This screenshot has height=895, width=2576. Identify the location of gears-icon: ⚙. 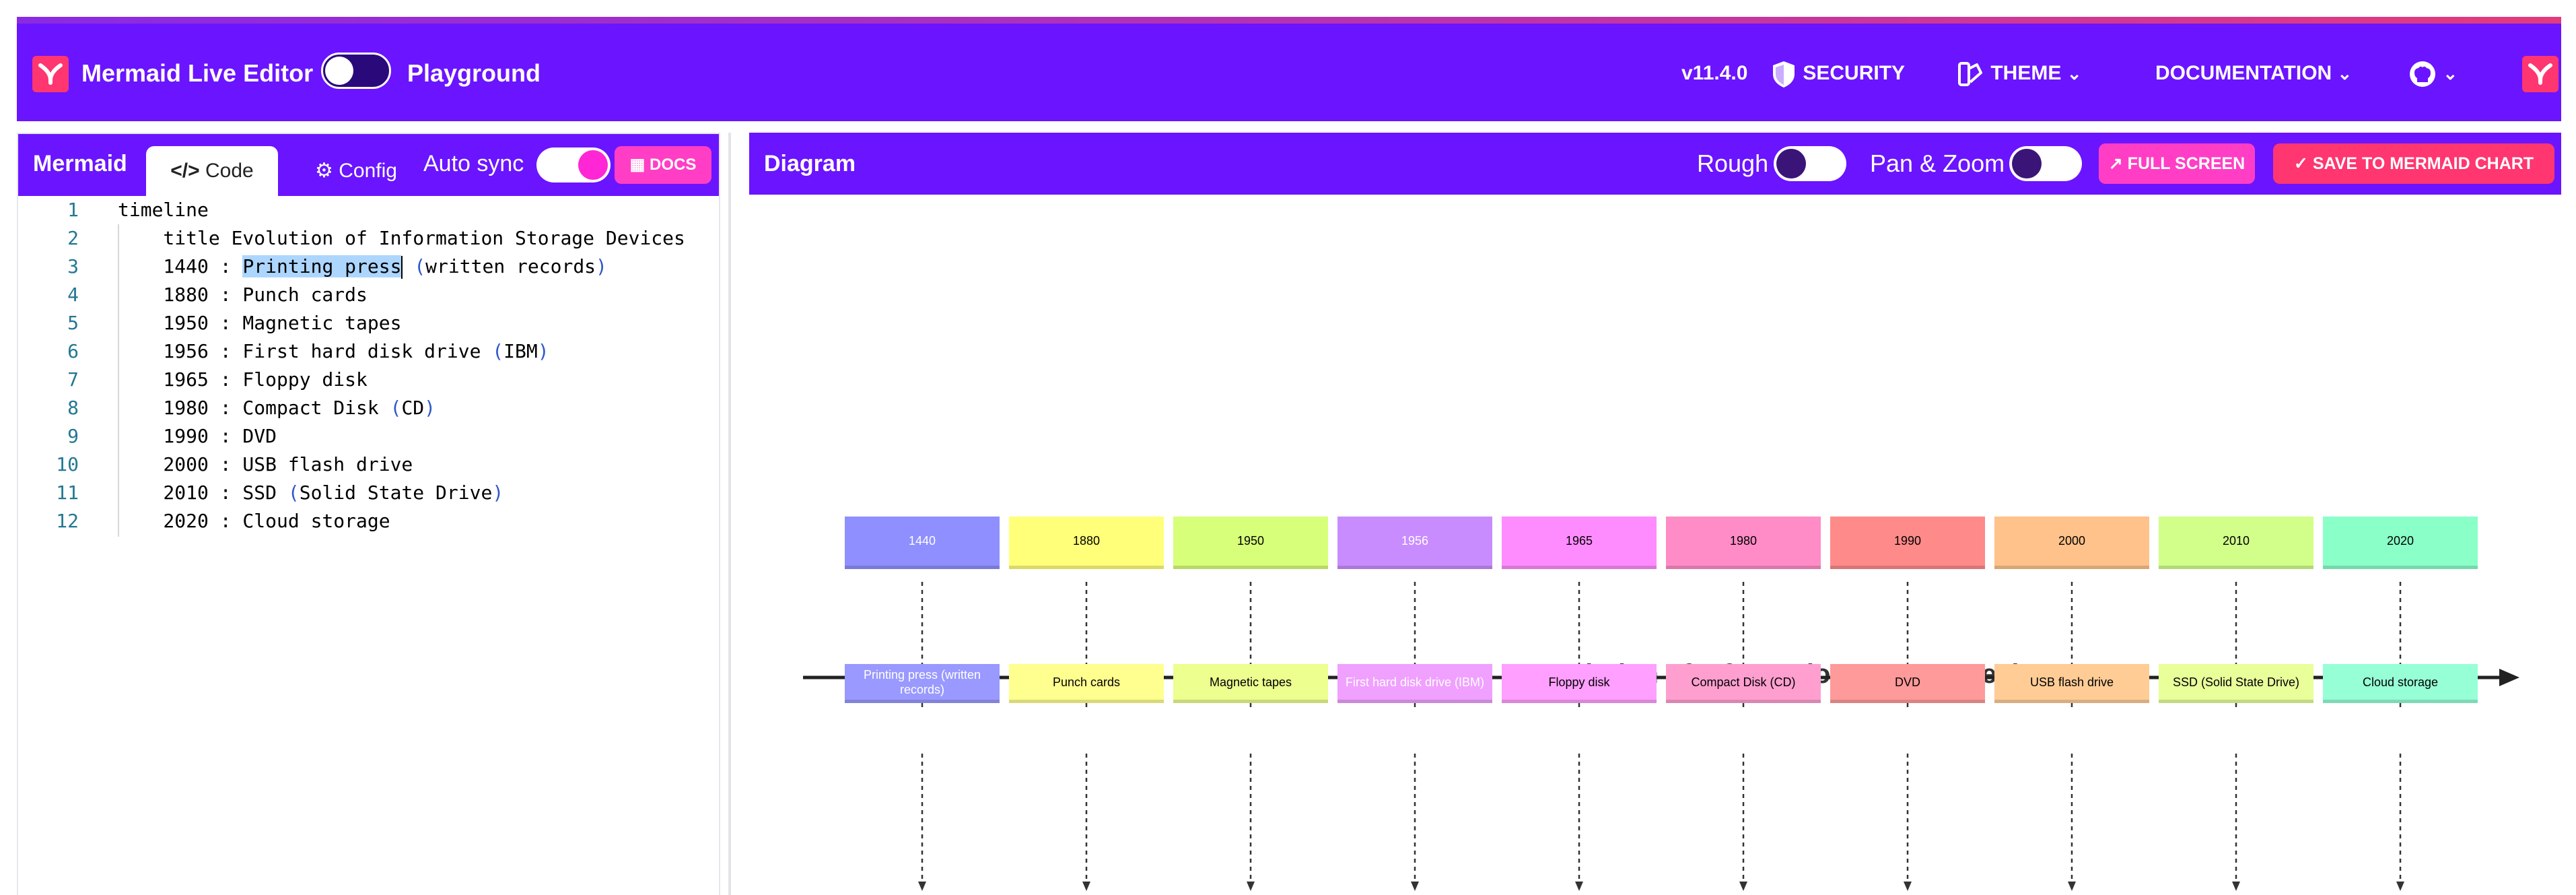
(324, 171).